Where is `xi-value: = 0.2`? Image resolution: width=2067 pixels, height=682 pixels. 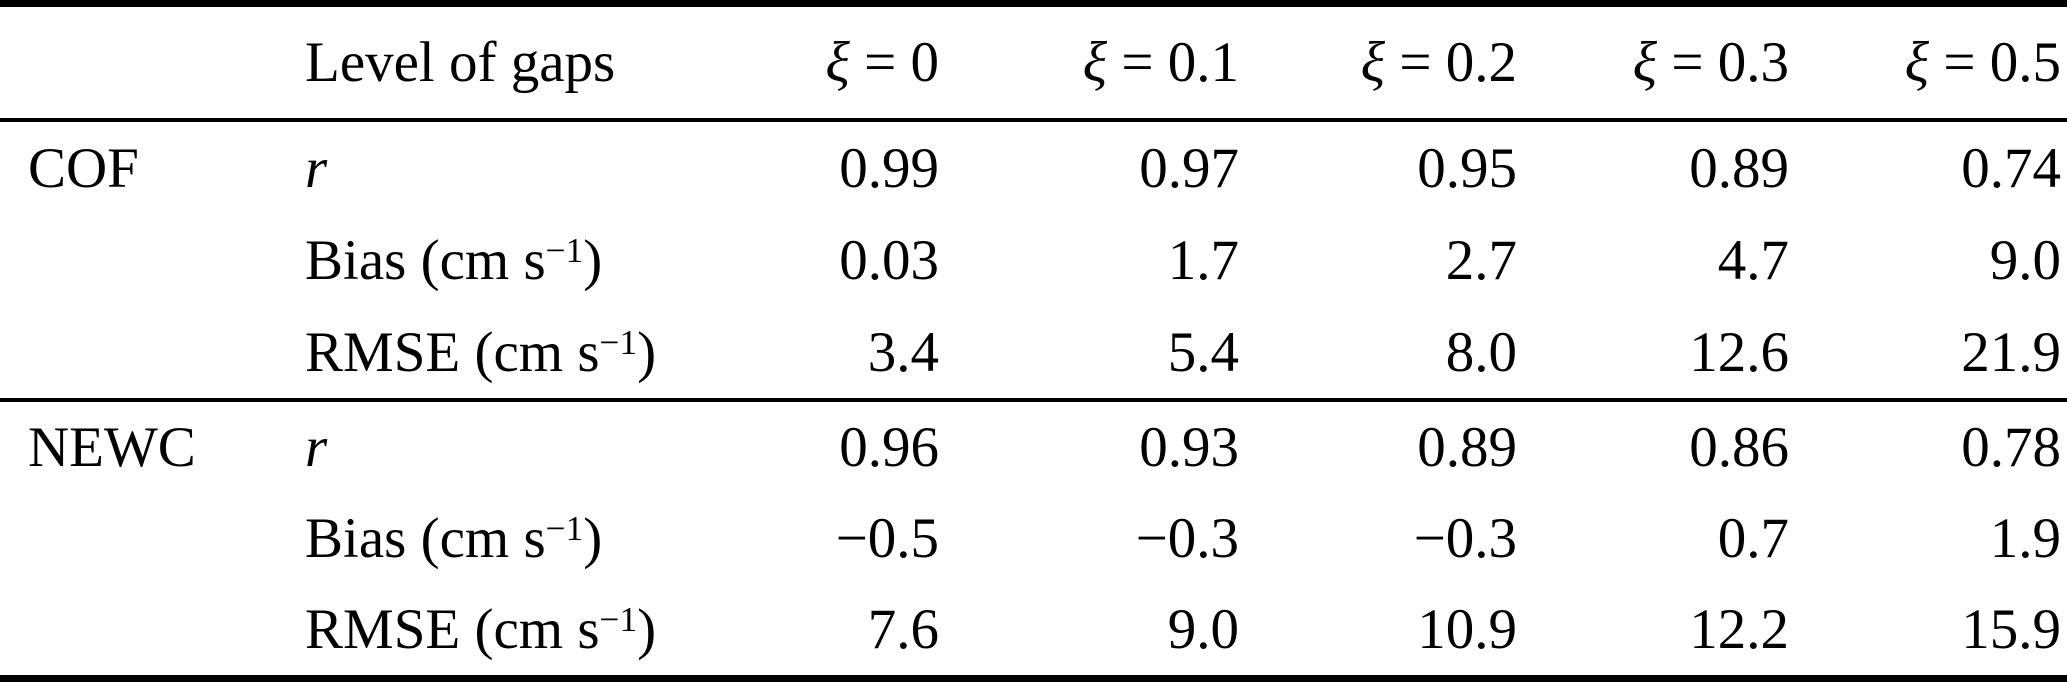
xi-value: = 0.2 is located at coordinates (1451, 62).